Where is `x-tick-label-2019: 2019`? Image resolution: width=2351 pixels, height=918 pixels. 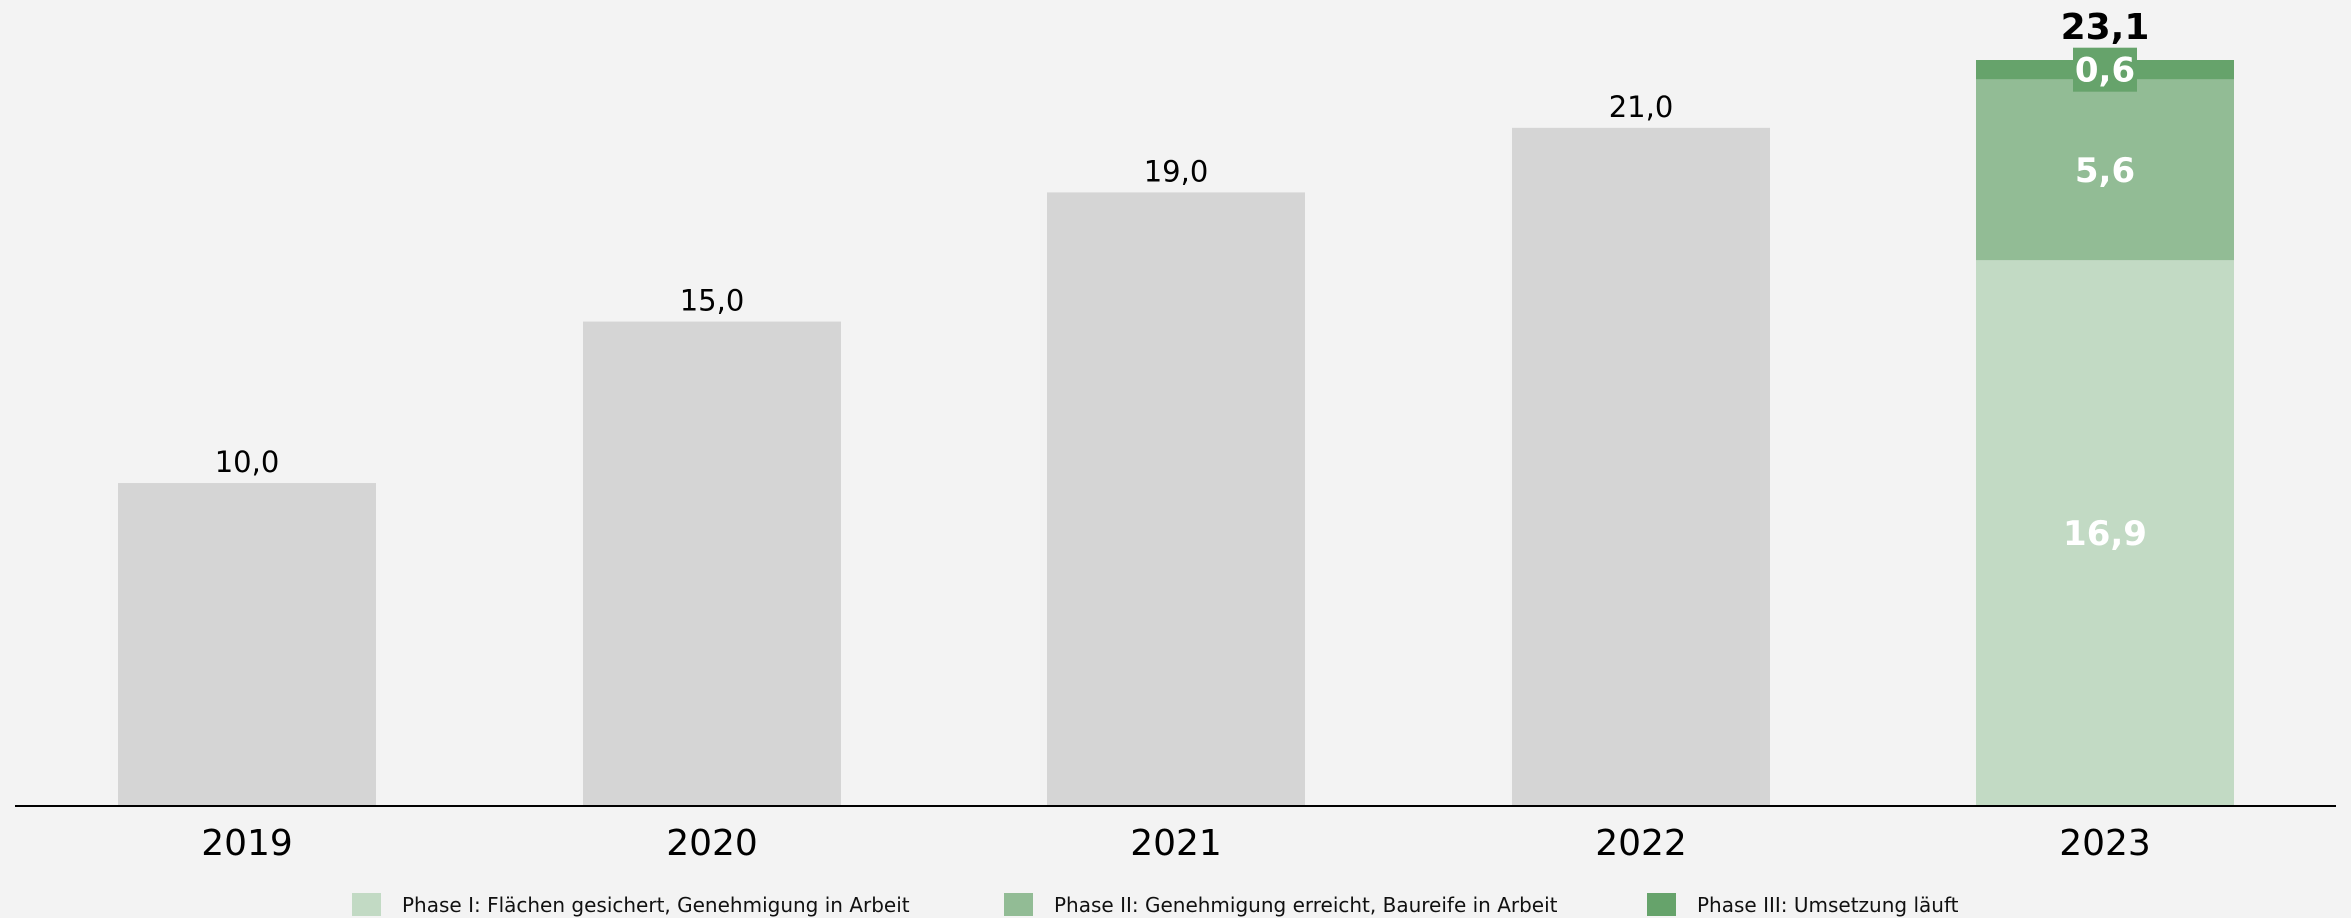 x-tick-label-2019: 2019 is located at coordinates (247, 843).